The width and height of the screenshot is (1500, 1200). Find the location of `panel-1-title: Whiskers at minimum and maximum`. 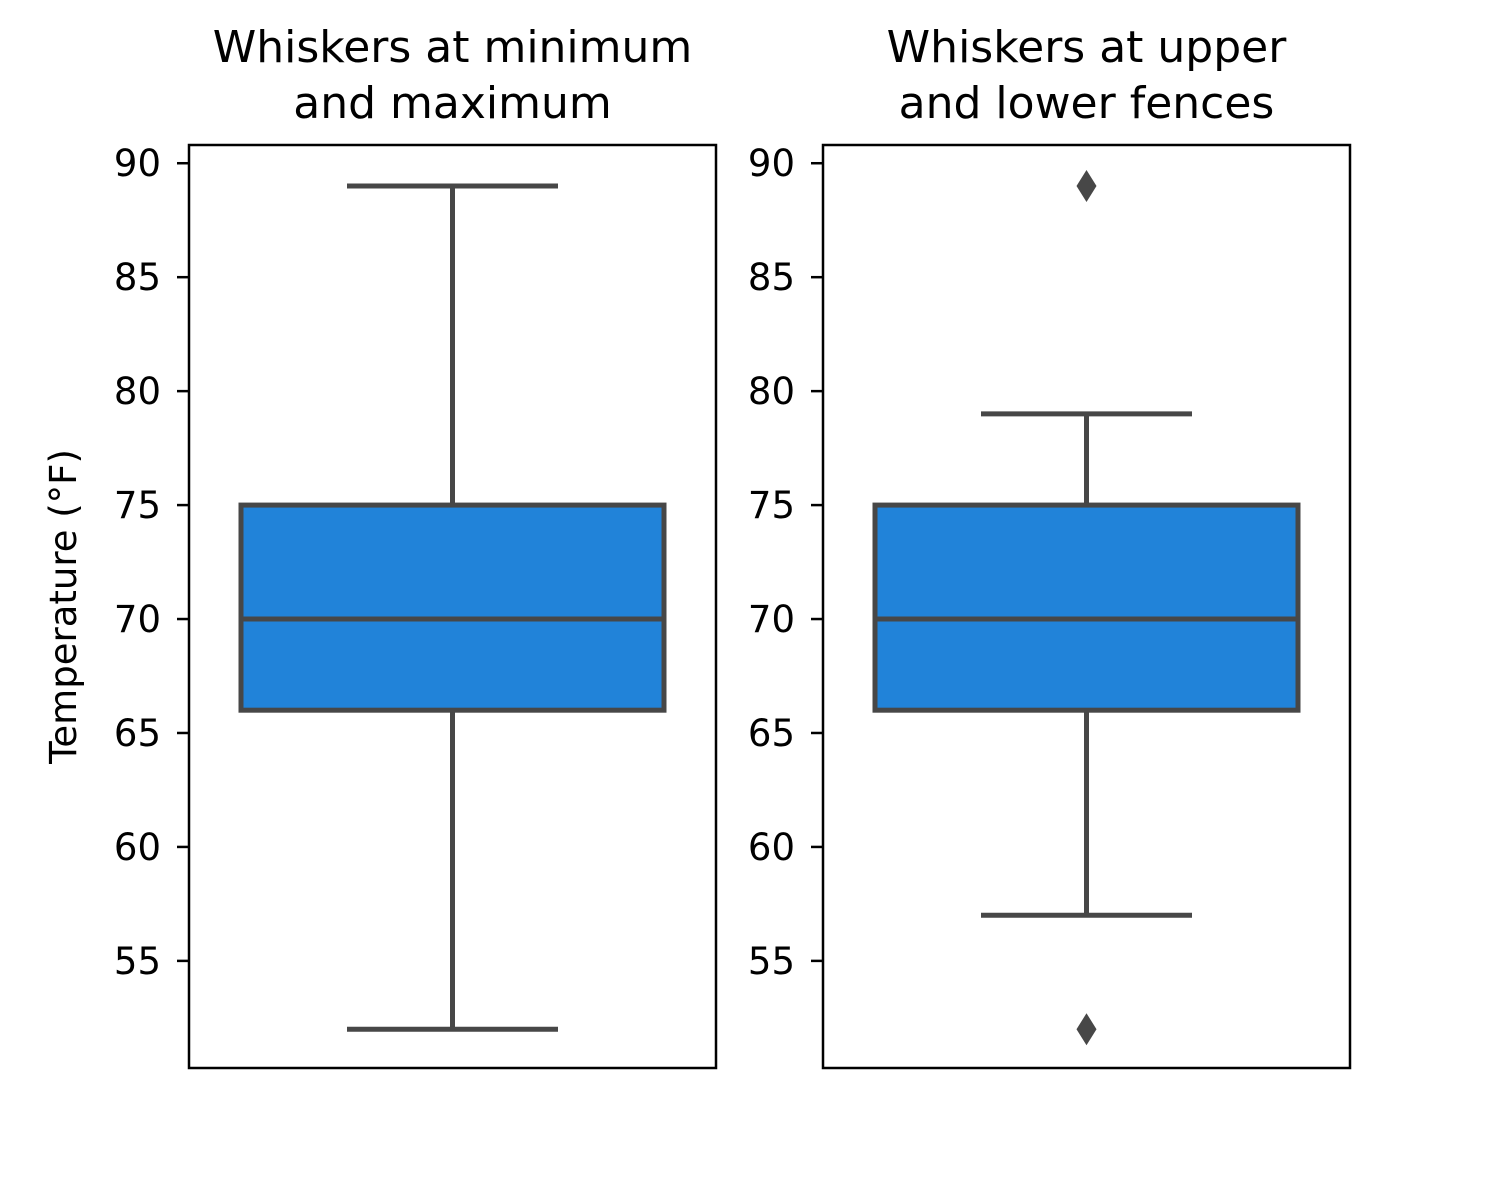

panel-1-title: Whiskers at minimum and maximum is located at coordinates (453, 75).